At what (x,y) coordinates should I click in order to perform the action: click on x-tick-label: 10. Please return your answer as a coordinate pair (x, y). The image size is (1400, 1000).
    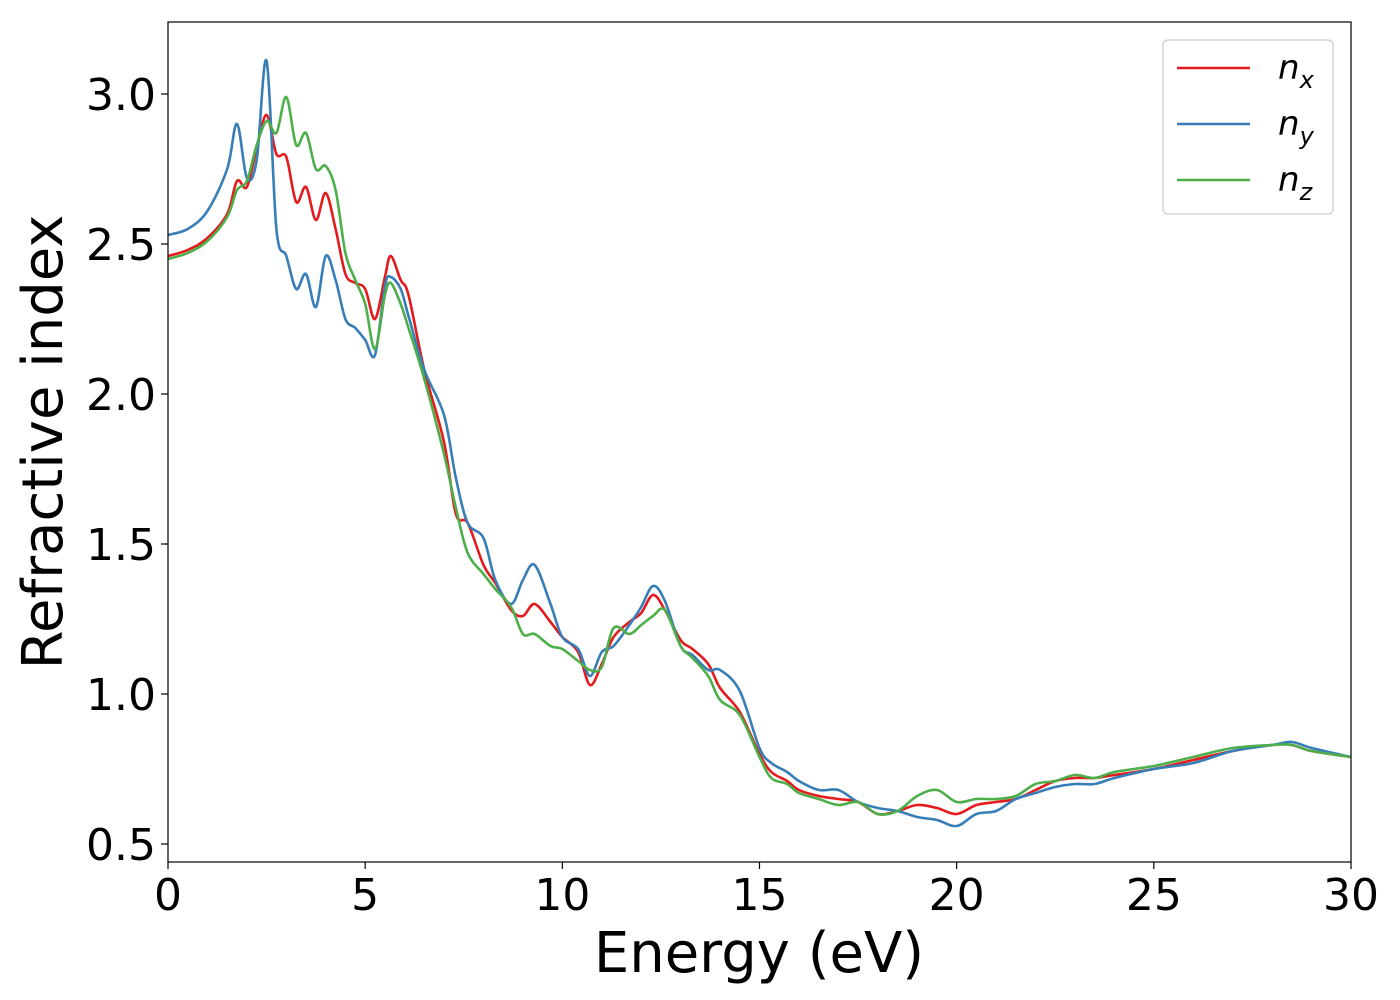
    Looking at the image, I should click on (562, 895).